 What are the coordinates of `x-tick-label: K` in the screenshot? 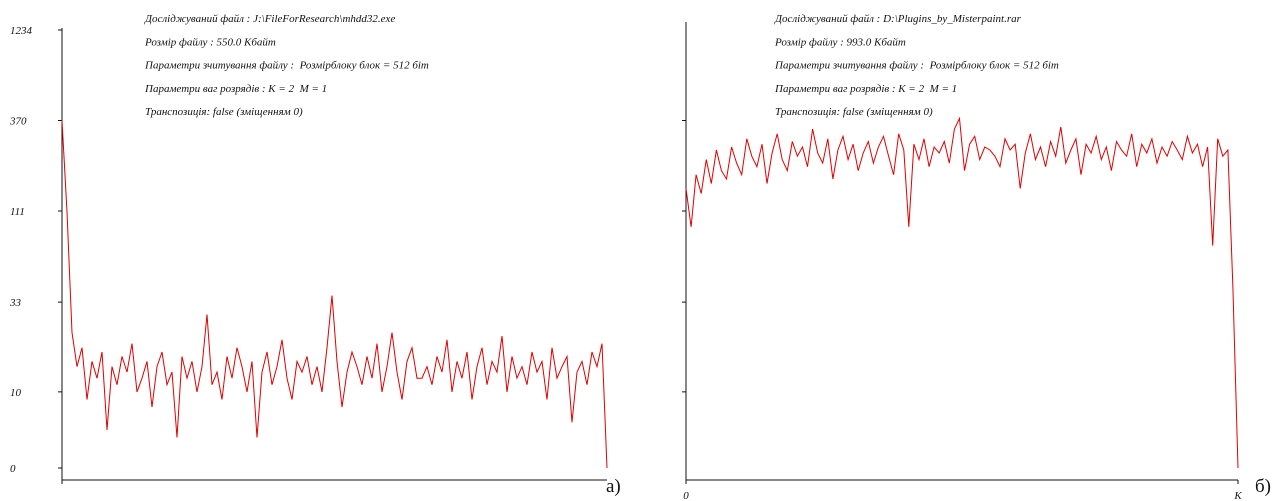 It's located at (1237, 495).